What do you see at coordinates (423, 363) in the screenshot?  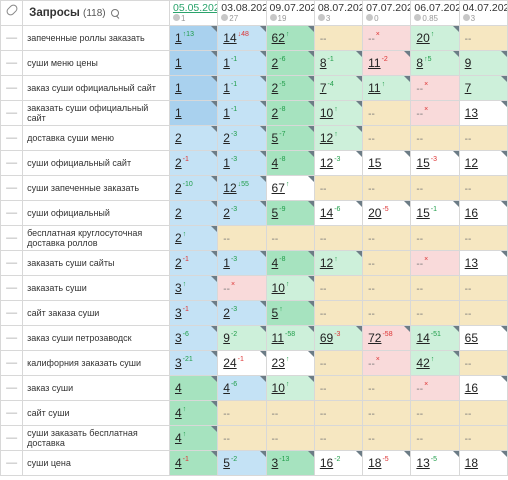 I see `position-value: 42` at bounding box center [423, 363].